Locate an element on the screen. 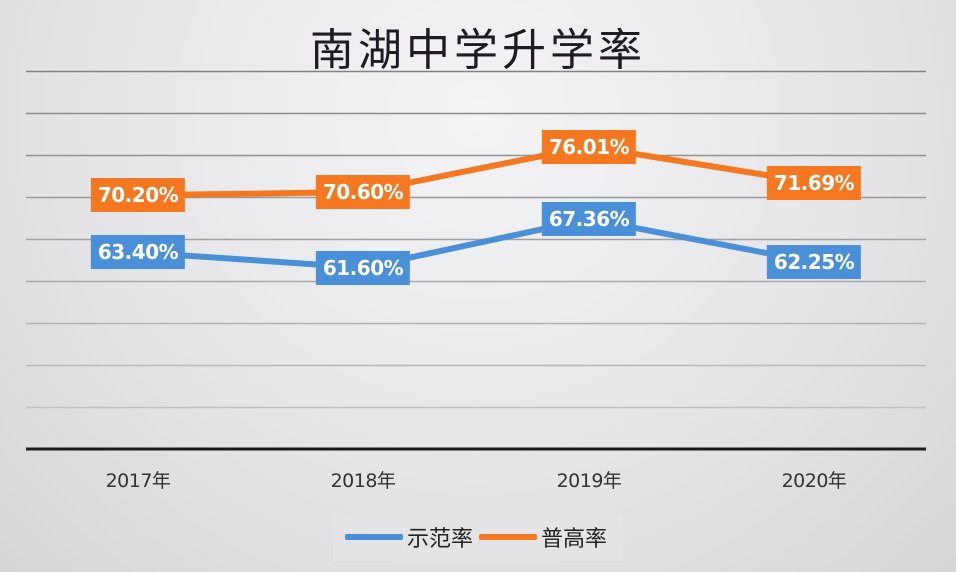 The width and height of the screenshot is (956, 572). legend-label: 示范率 is located at coordinates (439, 539).